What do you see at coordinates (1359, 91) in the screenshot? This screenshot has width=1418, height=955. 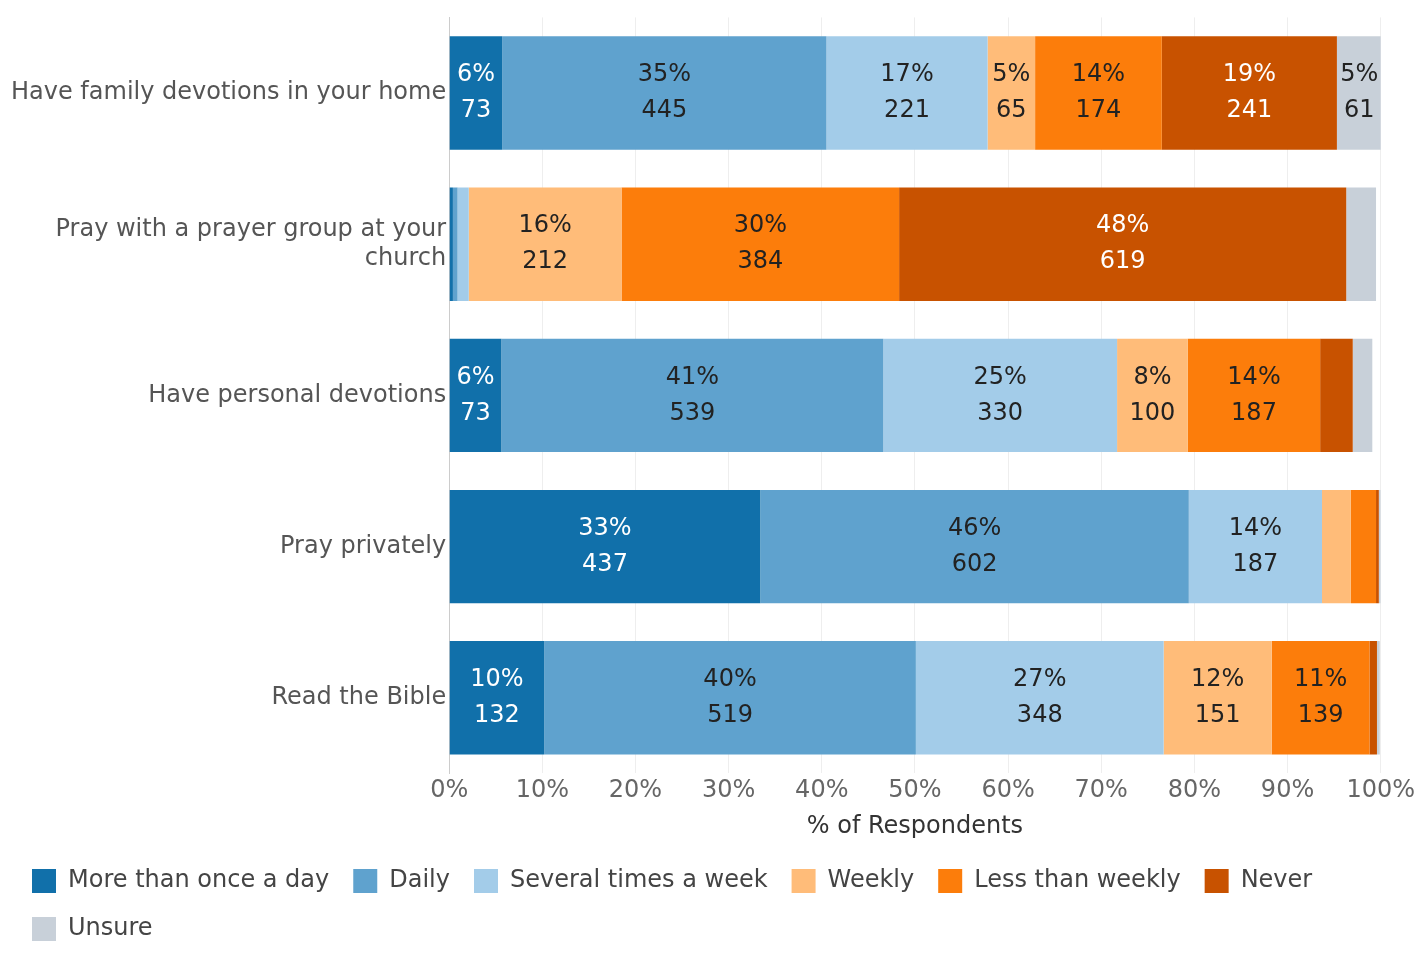 I see `data-label: 5% 61` at bounding box center [1359, 91].